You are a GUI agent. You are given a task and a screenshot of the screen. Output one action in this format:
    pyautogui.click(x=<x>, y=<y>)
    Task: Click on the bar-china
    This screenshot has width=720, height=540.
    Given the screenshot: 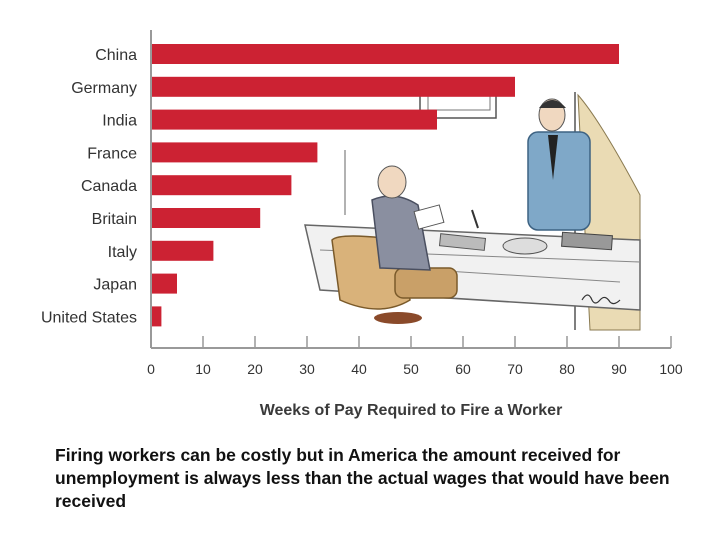 What is the action you would take?
    pyautogui.click(x=385, y=54)
    